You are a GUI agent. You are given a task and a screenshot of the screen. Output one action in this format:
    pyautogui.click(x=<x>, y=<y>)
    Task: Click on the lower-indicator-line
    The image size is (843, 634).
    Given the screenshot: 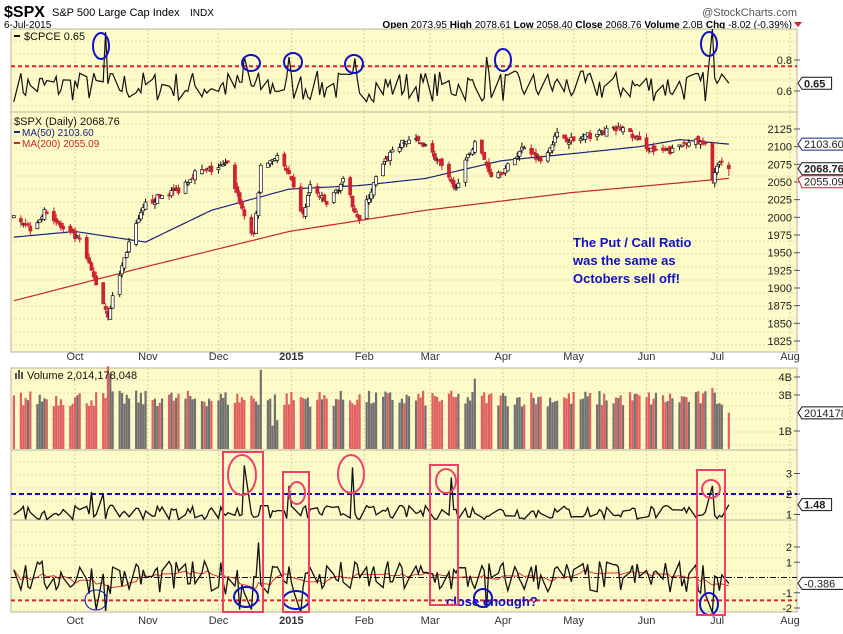 What is the action you would take?
    pyautogui.click(x=371, y=577)
    